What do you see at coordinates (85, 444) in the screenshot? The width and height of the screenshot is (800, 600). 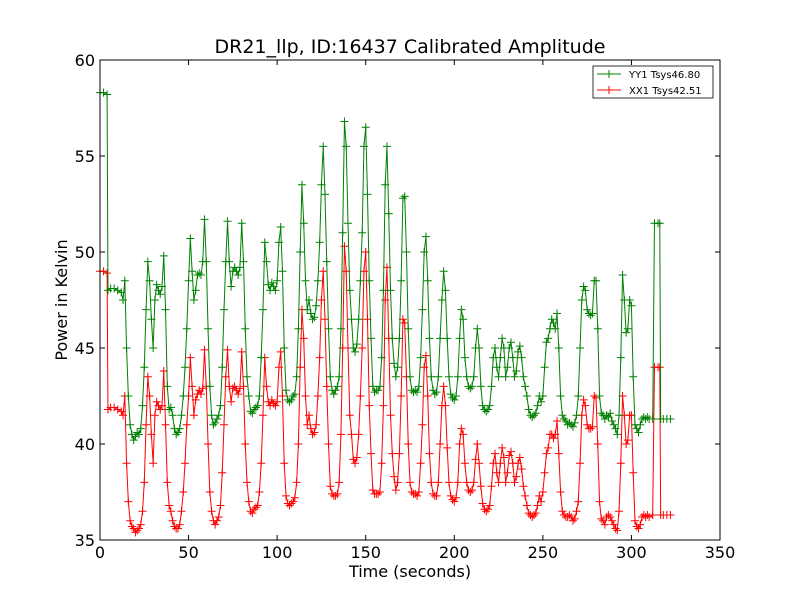 I see `y-tick-label: 40` at bounding box center [85, 444].